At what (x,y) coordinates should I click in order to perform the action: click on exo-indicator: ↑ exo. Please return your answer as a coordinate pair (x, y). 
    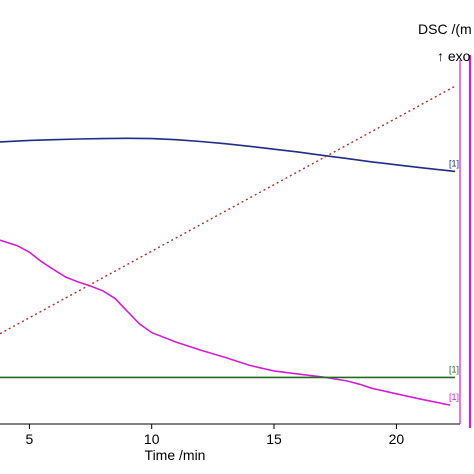
    Looking at the image, I should click on (454, 56).